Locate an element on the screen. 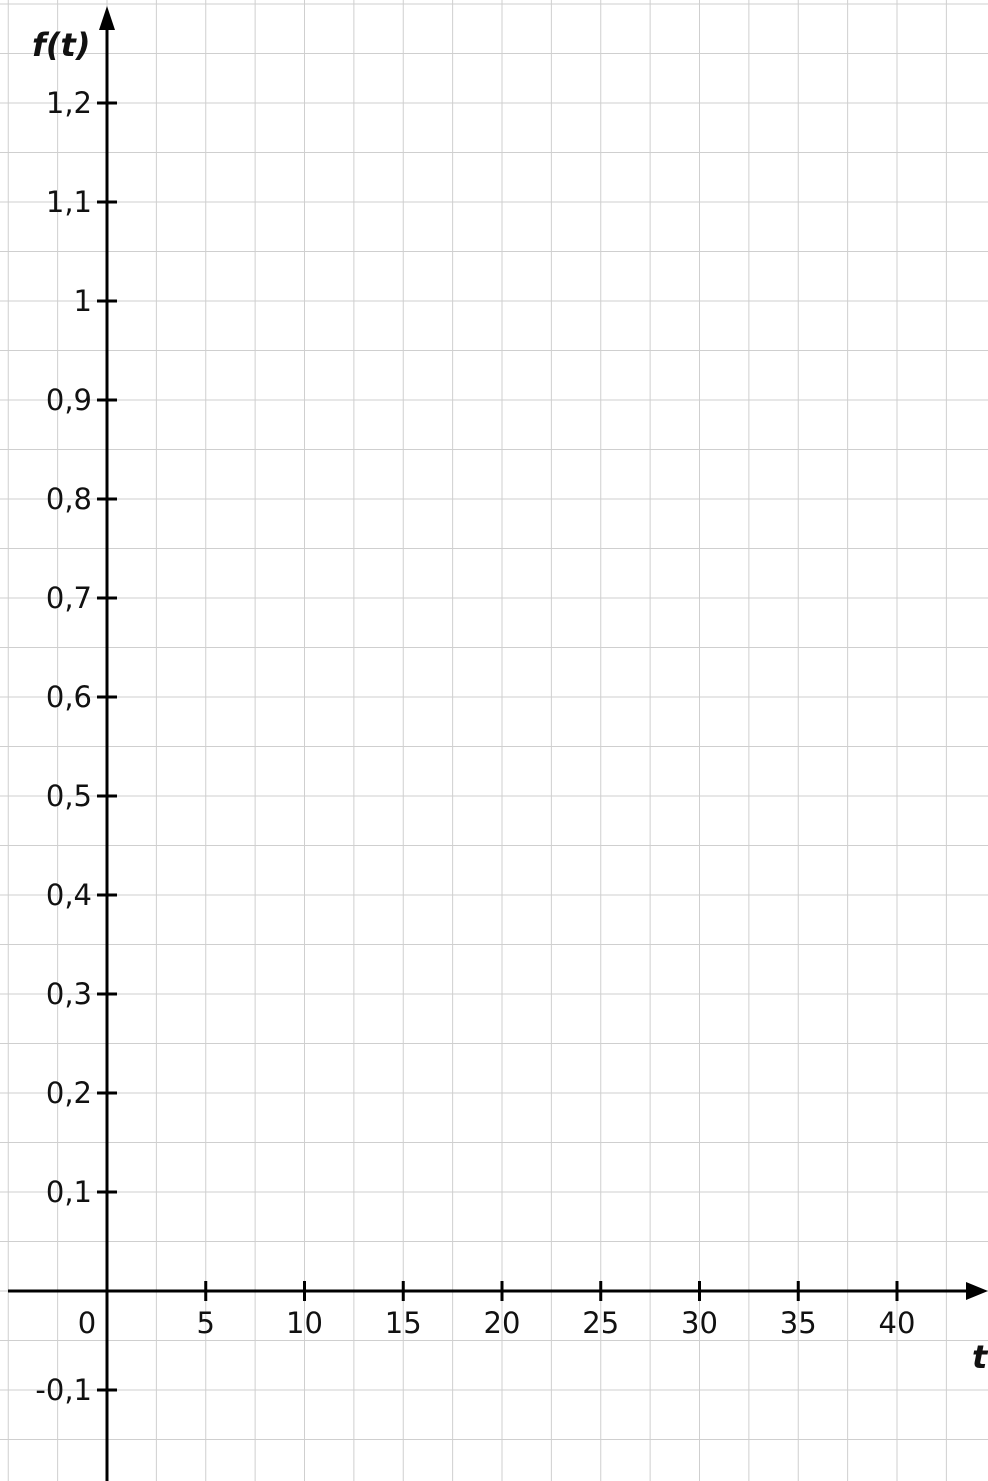 This screenshot has width=988, height=1481. y-tick-label: 1,2 is located at coordinates (69, 103).